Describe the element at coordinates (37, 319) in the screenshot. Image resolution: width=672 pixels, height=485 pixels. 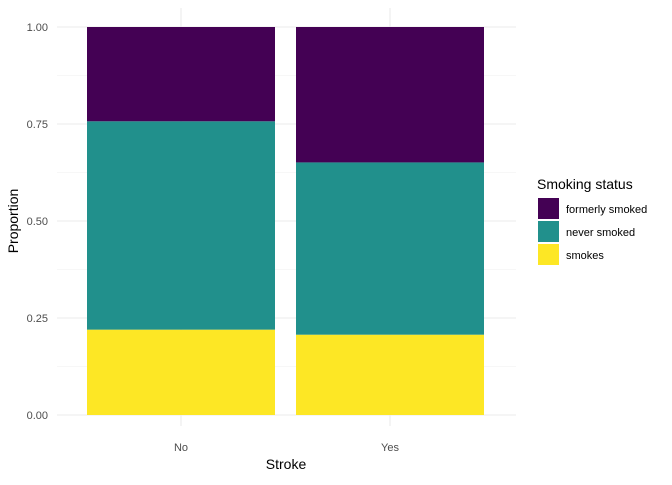
I see `y-tick-label: 0.25` at that location.